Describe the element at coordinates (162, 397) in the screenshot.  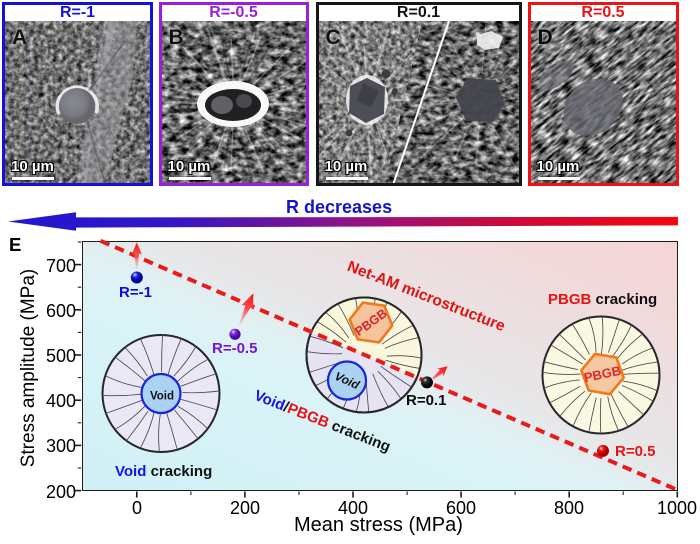
I see `svg-text: Void` at that location.